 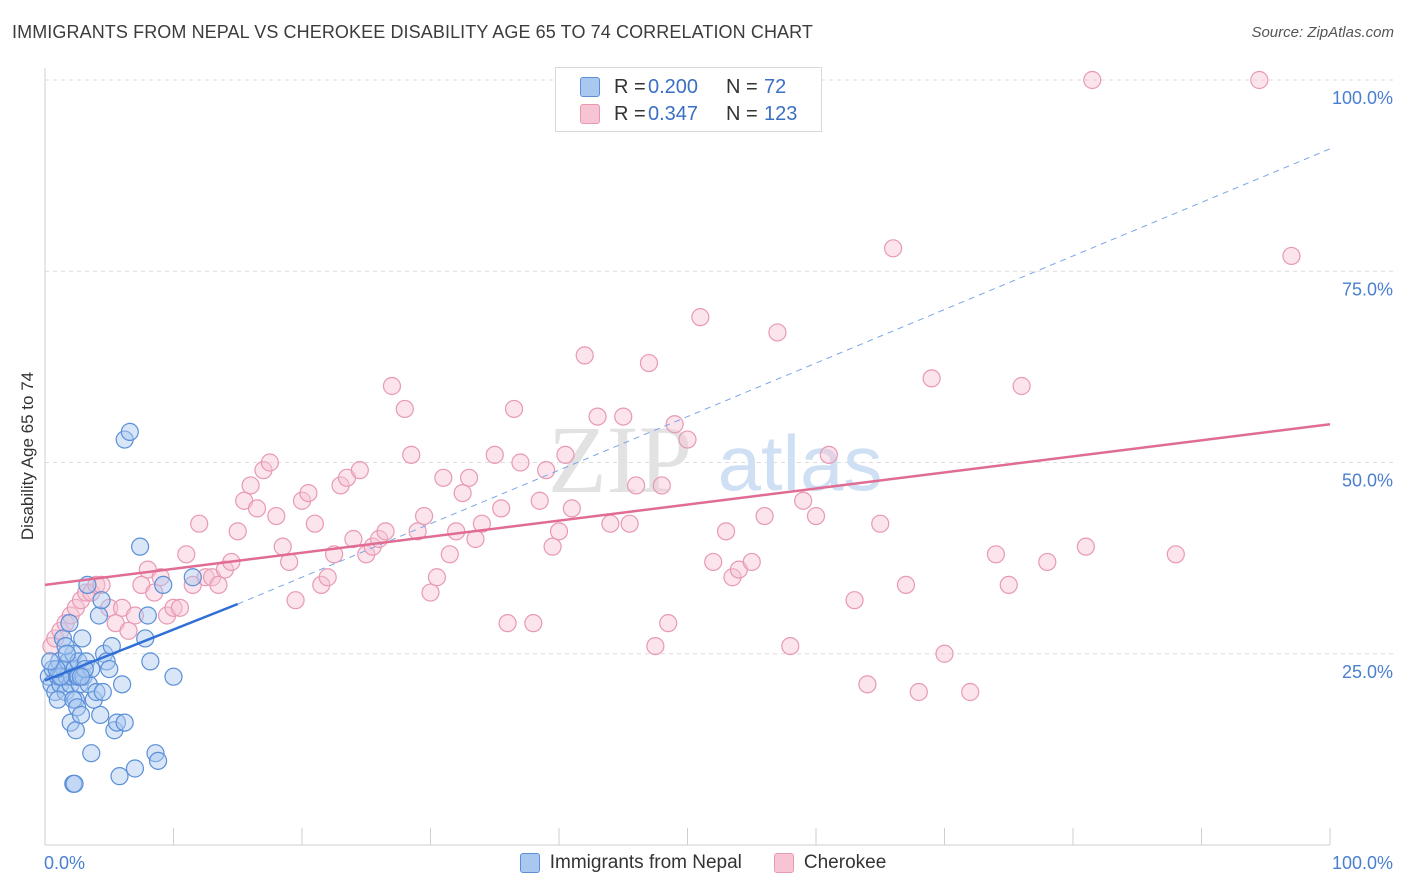 I want to click on correlation-legend: R = 0.200 N = 72 R = 0.347 N = 123, so click(x=688, y=99).